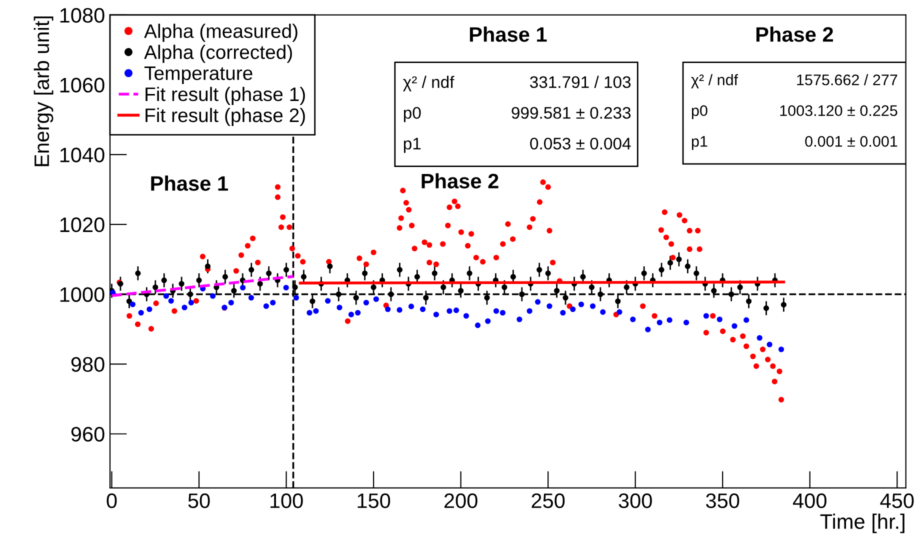  What do you see at coordinates (897, 500) in the screenshot?
I see `x-tick-label: 450` at bounding box center [897, 500].